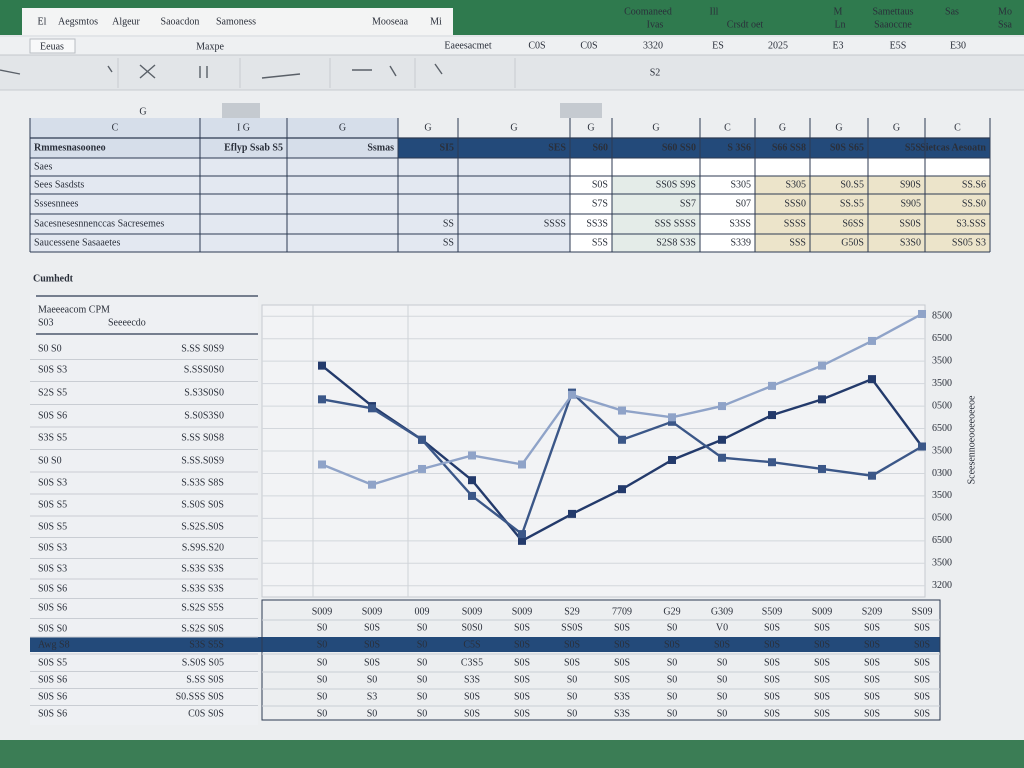 The height and width of the screenshot is (768, 1024). I want to click on formula-cell: E30, so click(958, 45).